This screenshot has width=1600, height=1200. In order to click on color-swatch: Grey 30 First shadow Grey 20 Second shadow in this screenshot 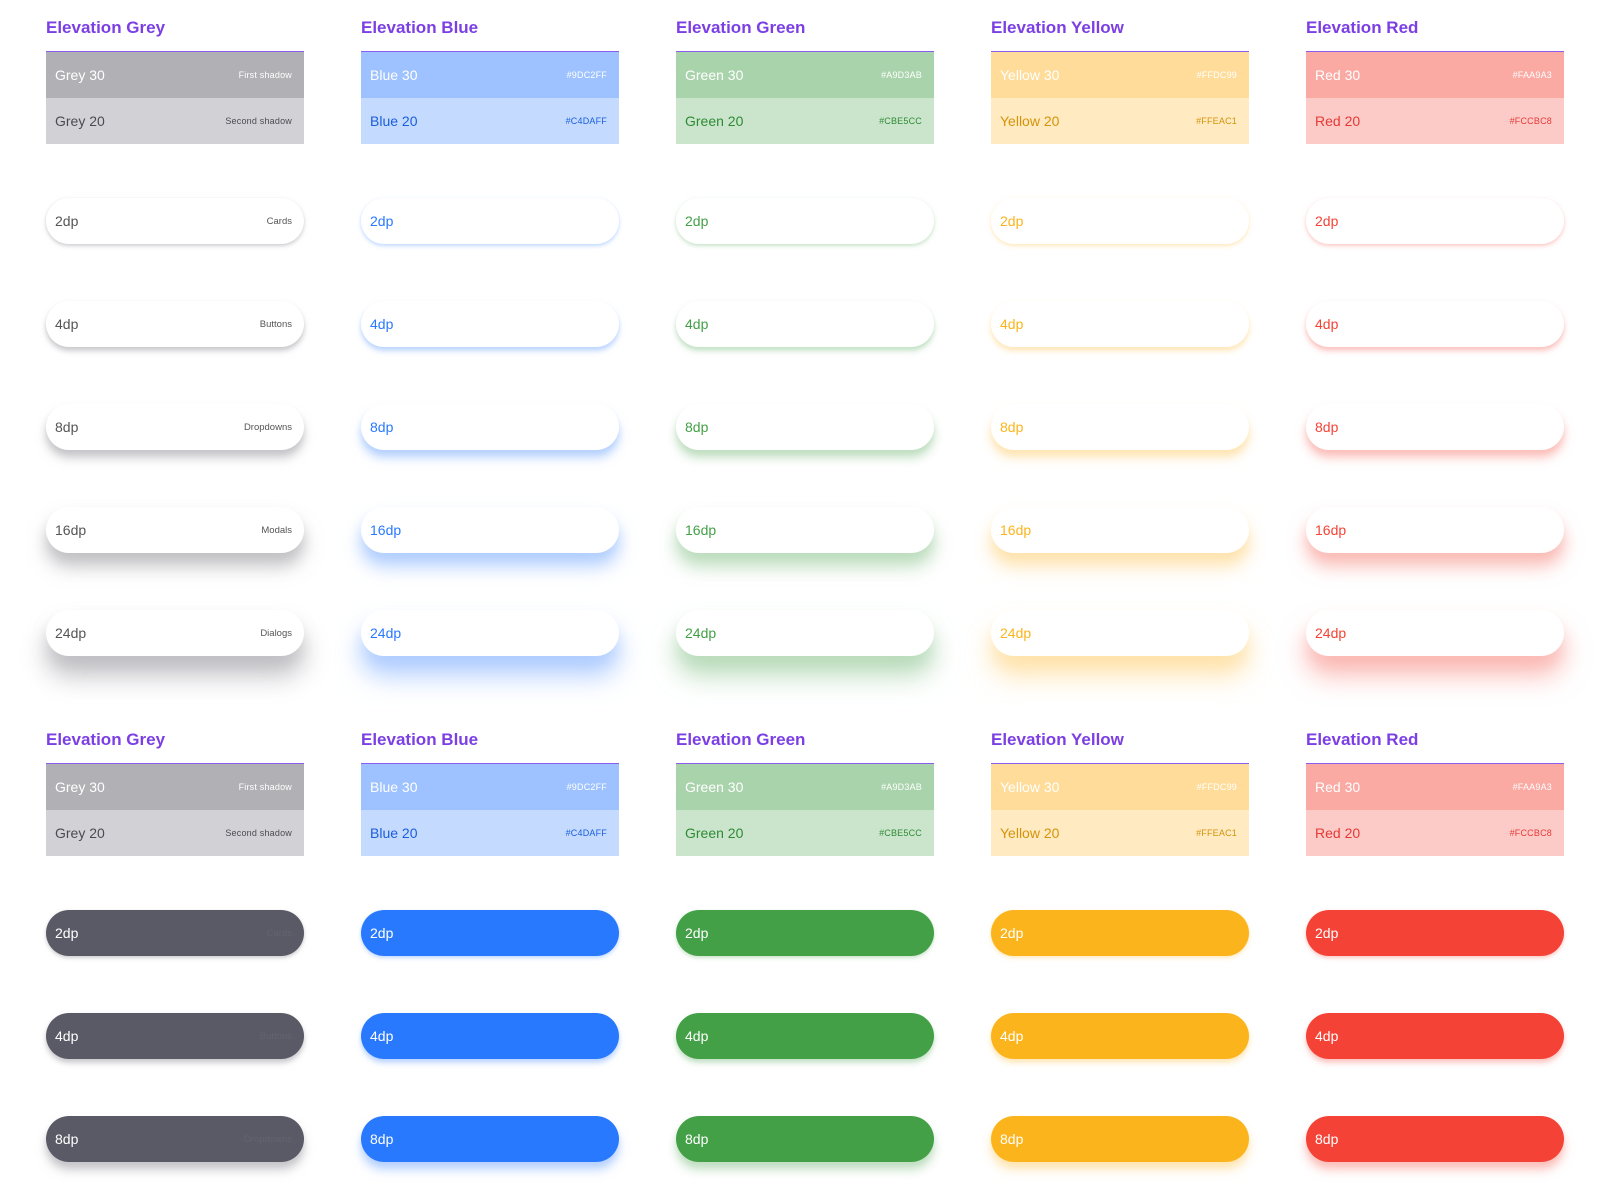, I will do `click(175, 97)`.